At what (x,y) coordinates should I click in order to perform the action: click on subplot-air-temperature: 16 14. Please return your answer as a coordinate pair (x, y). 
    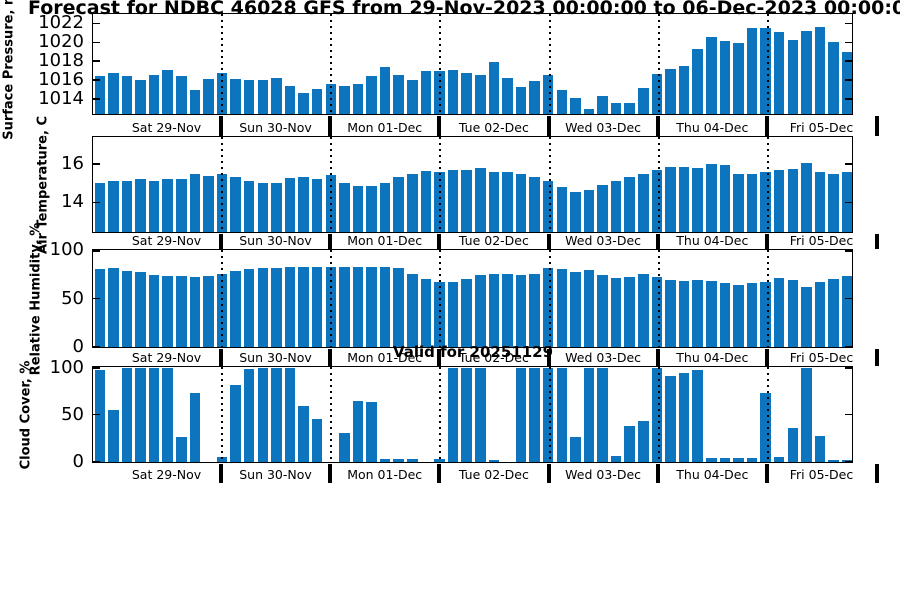
    Looking at the image, I should click on (457, 184).